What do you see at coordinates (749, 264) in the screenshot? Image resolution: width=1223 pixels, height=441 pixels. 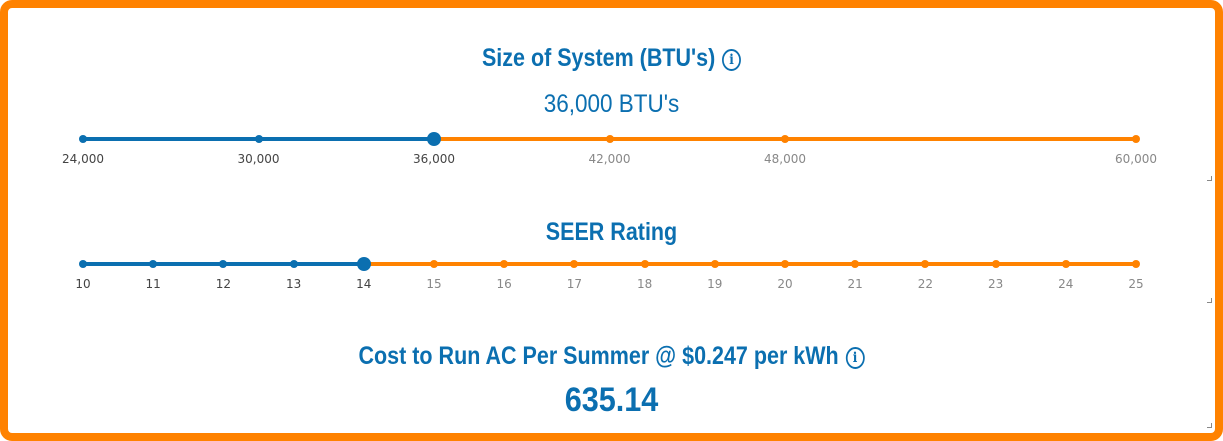 I see `slider-track-remaining` at bounding box center [749, 264].